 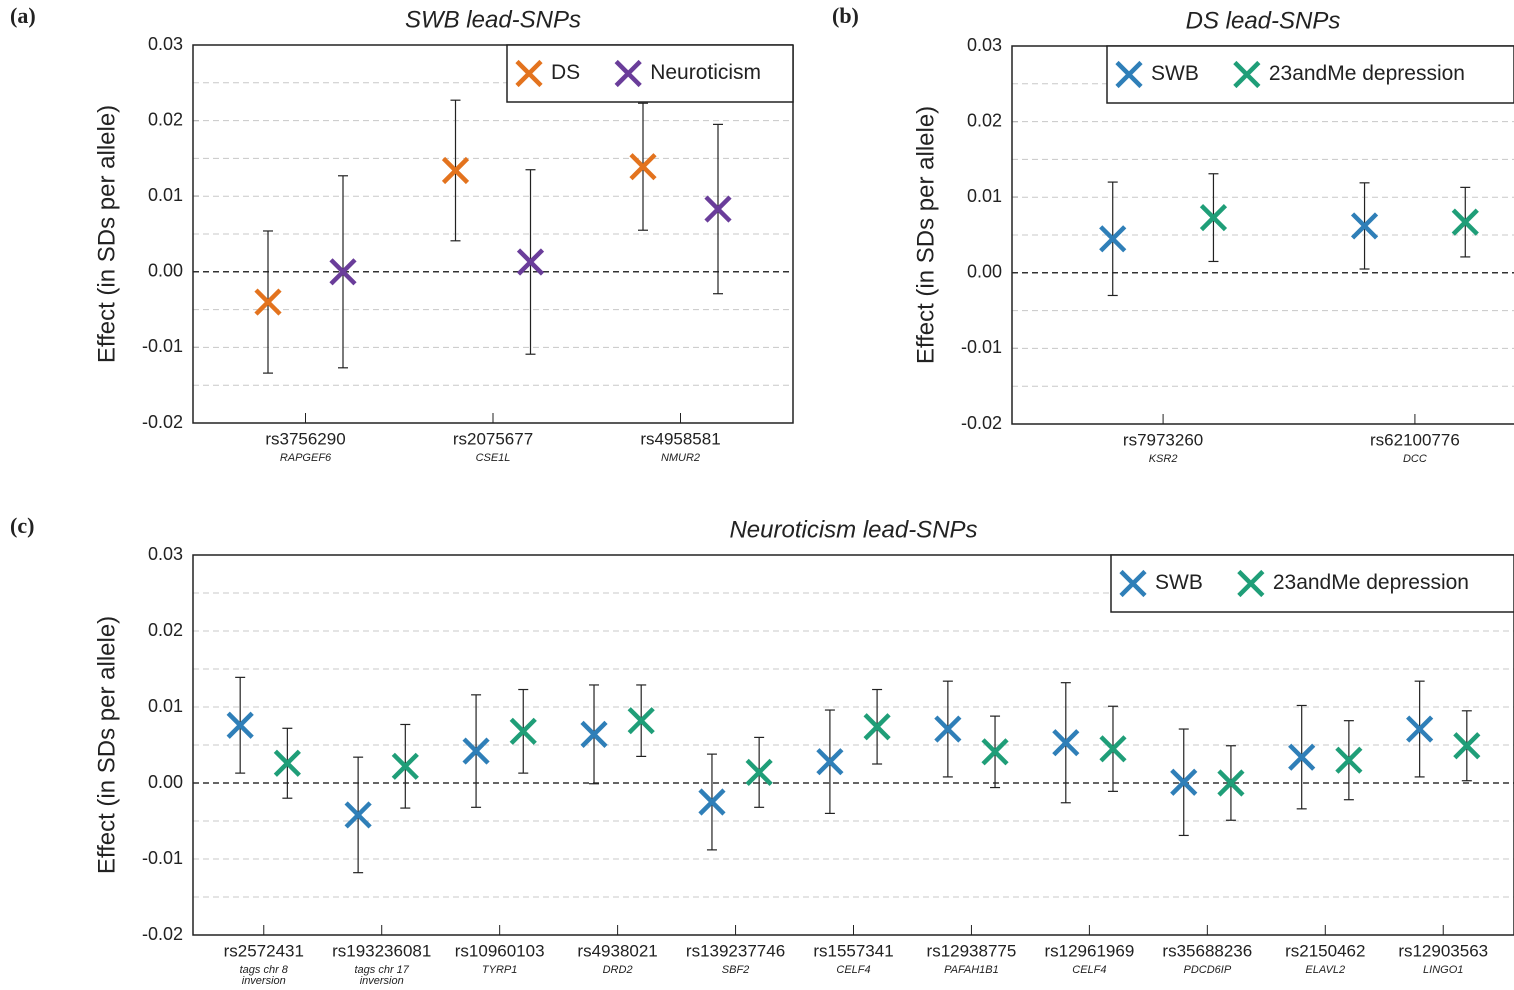 I want to click on gene-label: CSE1L, so click(x=493, y=458).